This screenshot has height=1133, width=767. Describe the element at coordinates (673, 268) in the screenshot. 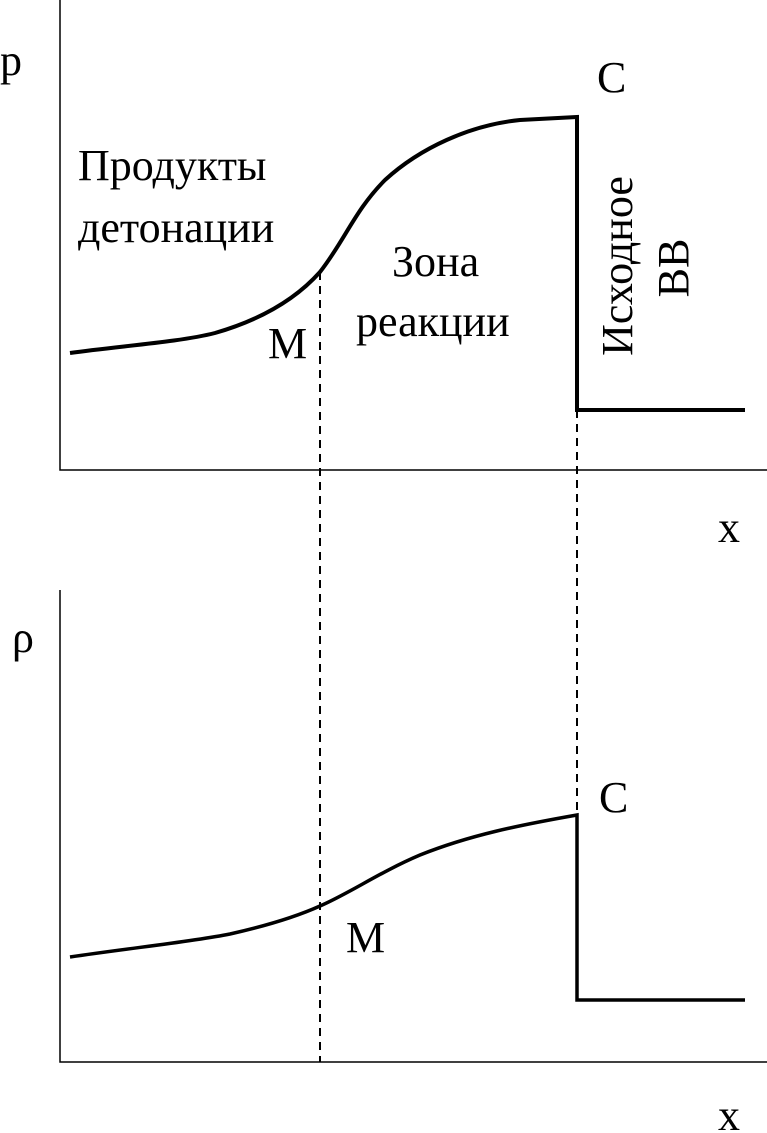

I see `region-label: ВВ` at that location.